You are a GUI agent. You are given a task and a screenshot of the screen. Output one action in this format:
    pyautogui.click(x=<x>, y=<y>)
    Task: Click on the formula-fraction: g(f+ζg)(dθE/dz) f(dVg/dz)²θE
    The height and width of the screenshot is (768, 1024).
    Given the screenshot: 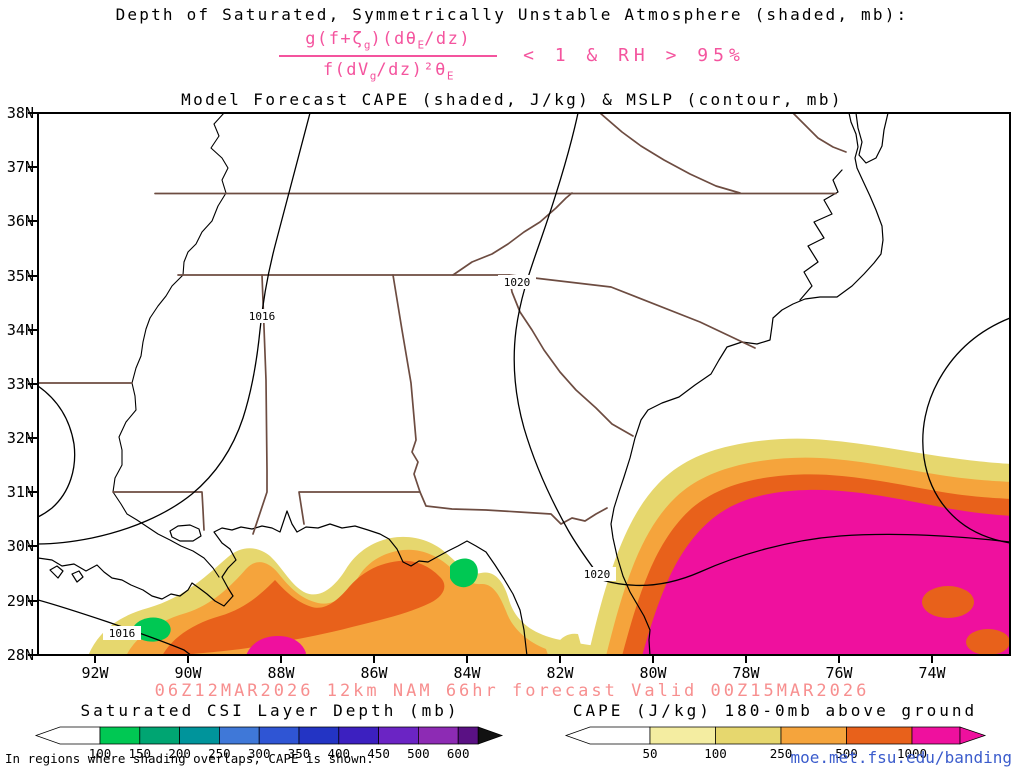 What is the action you would take?
    pyautogui.click(x=388, y=56)
    